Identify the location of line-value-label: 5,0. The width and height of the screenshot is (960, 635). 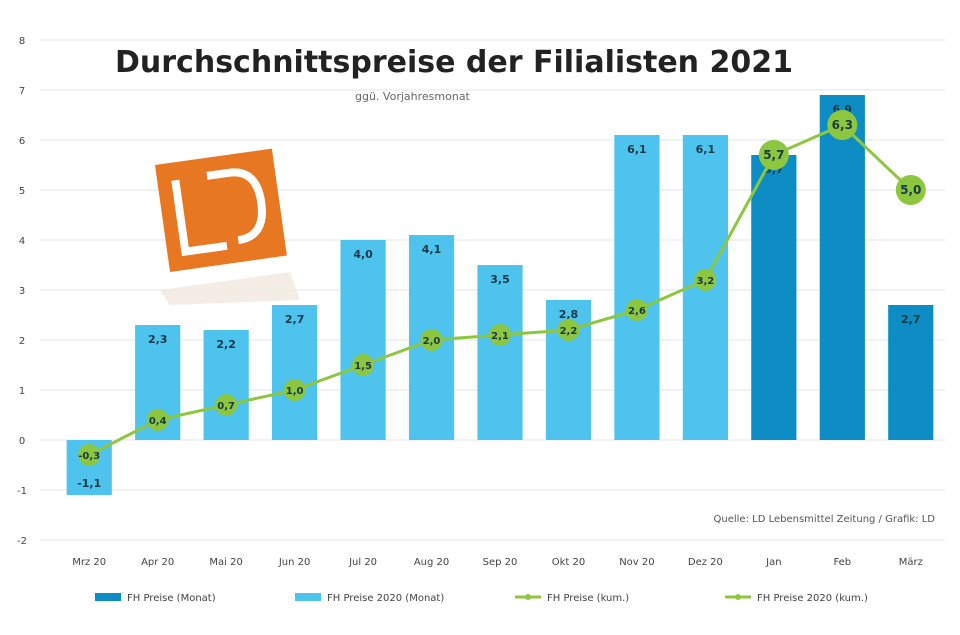
(910, 190).